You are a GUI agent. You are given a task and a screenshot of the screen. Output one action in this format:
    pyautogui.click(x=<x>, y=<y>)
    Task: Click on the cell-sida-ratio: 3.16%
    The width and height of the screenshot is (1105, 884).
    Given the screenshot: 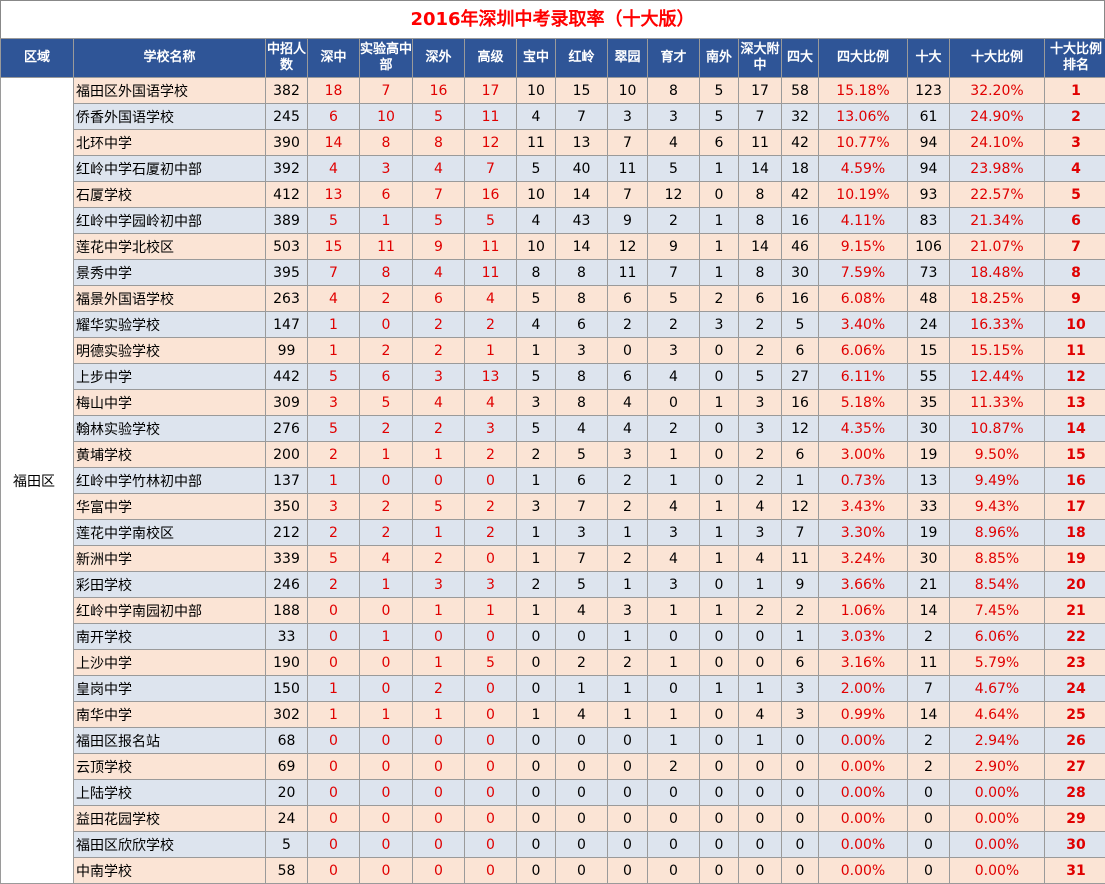 What is the action you would take?
    pyautogui.click(x=863, y=662)
    